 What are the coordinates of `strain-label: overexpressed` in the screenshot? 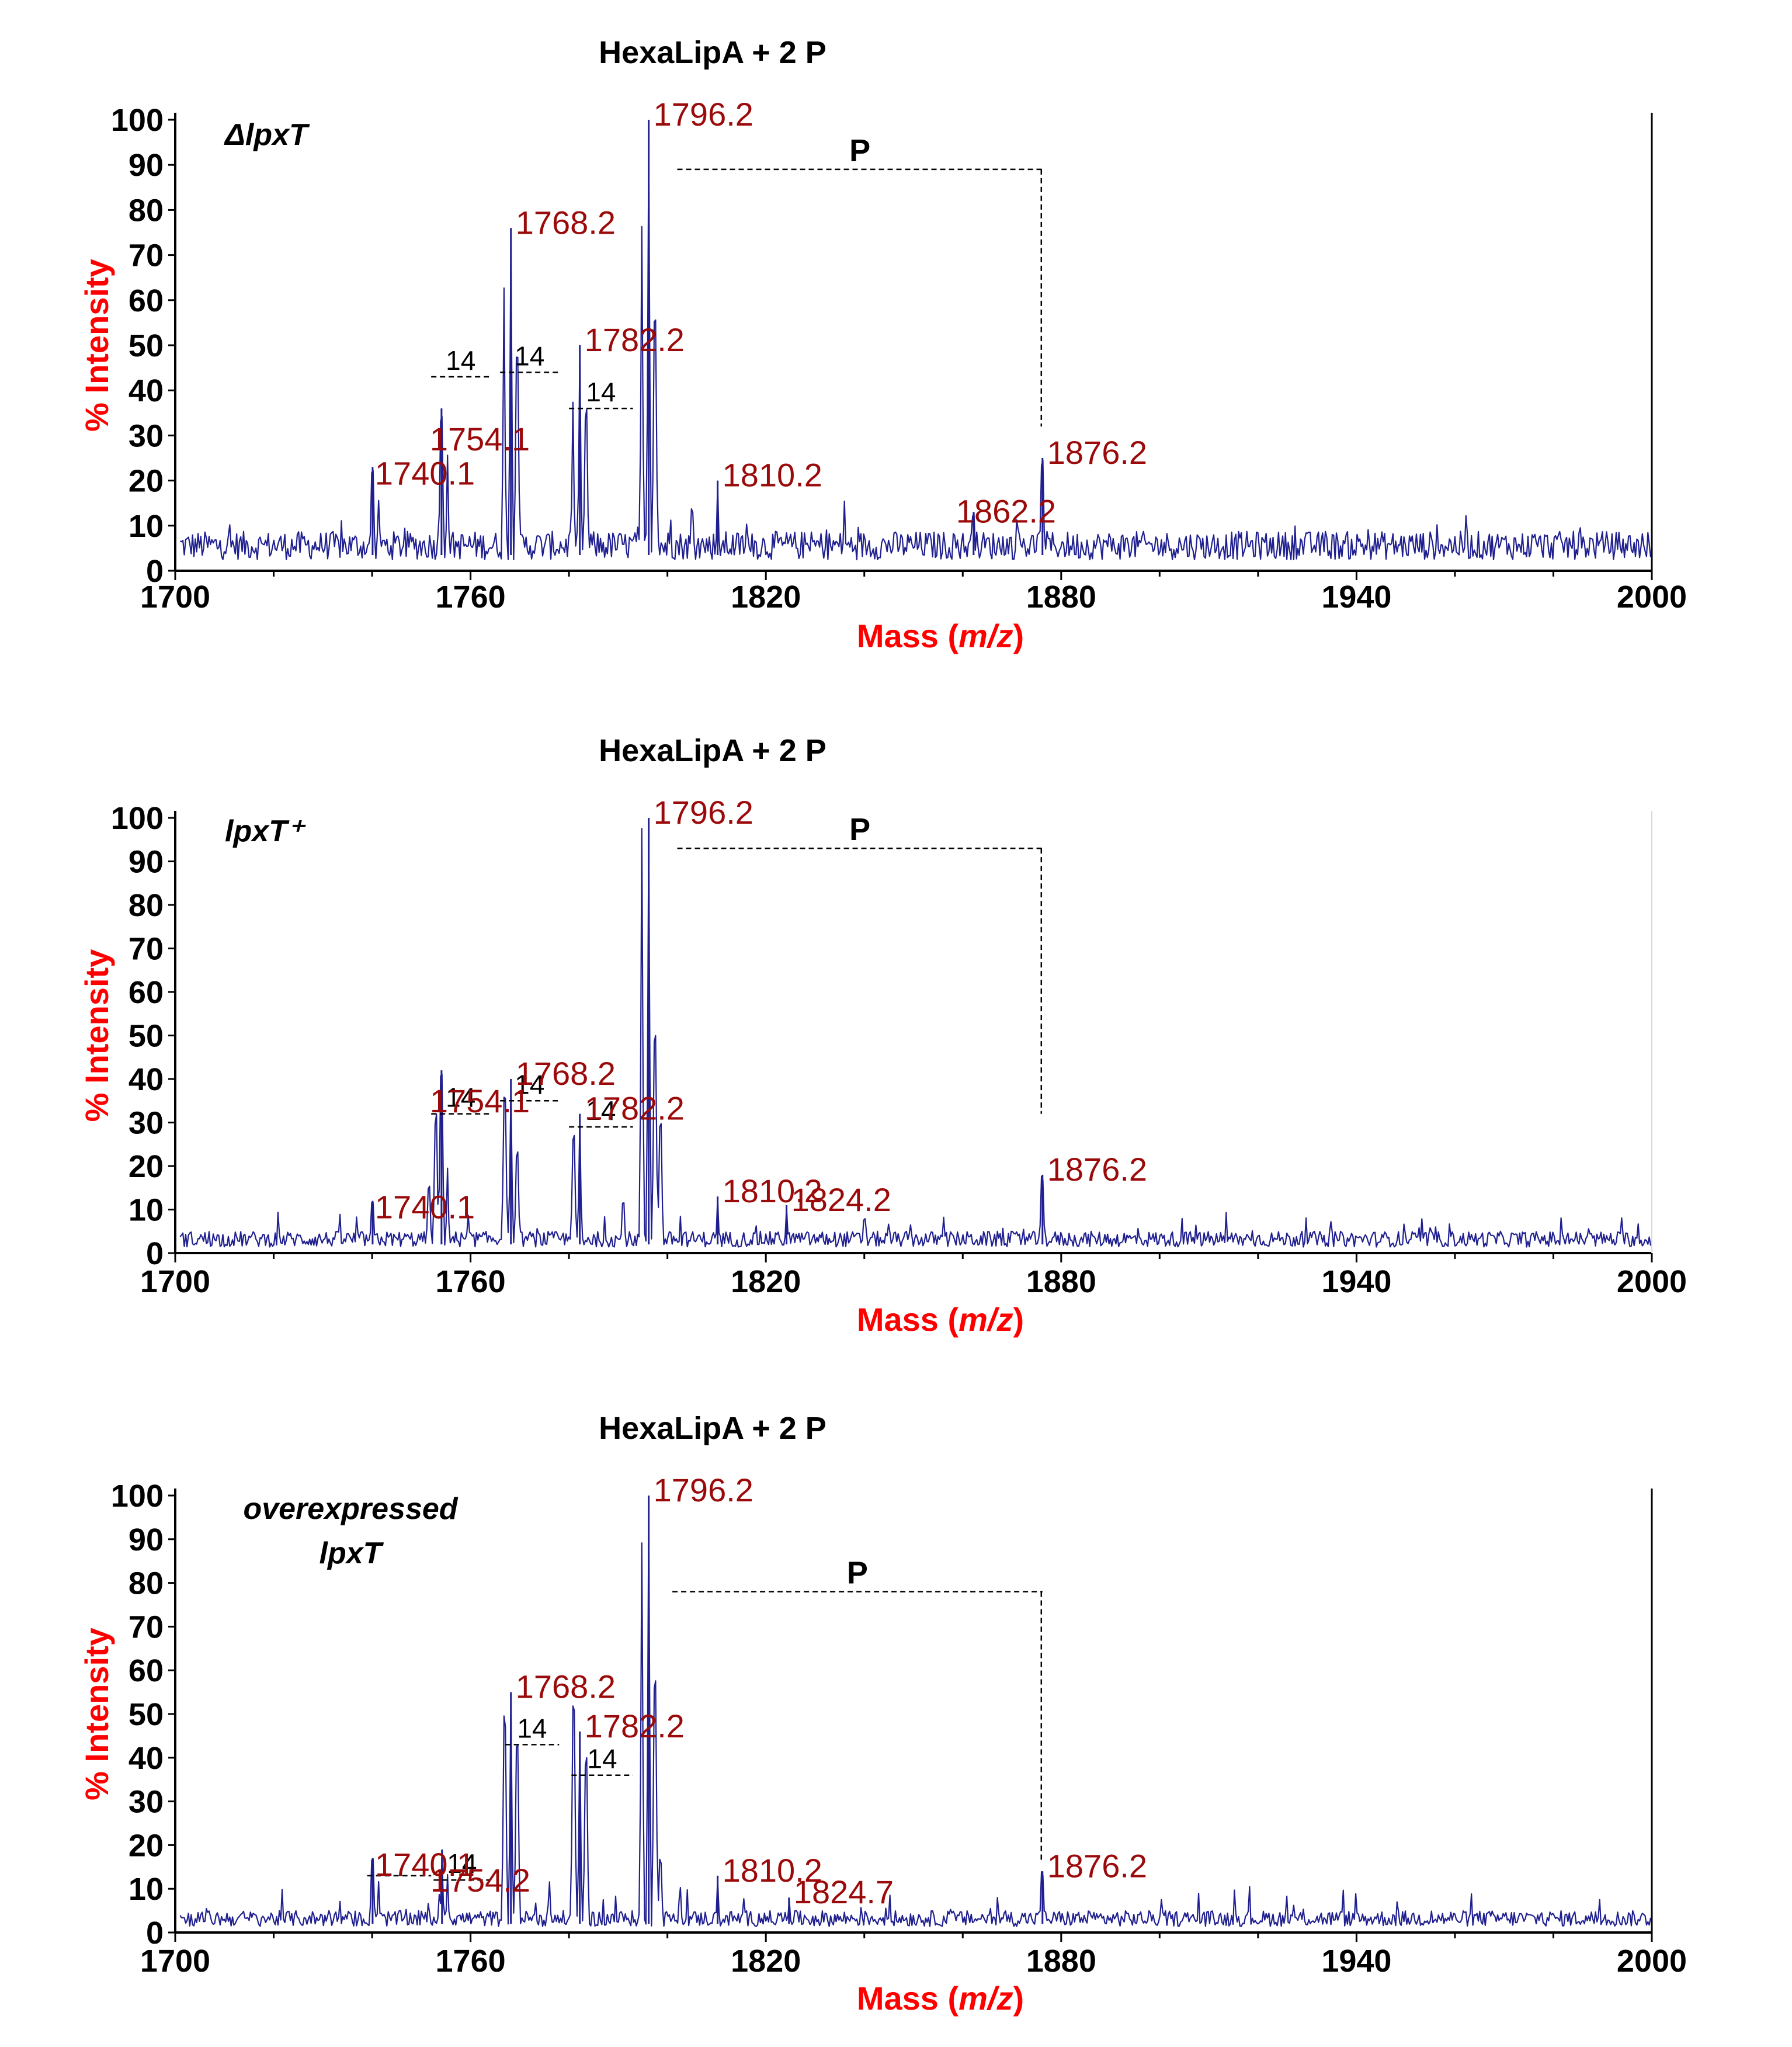 It's located at (350, 1509).